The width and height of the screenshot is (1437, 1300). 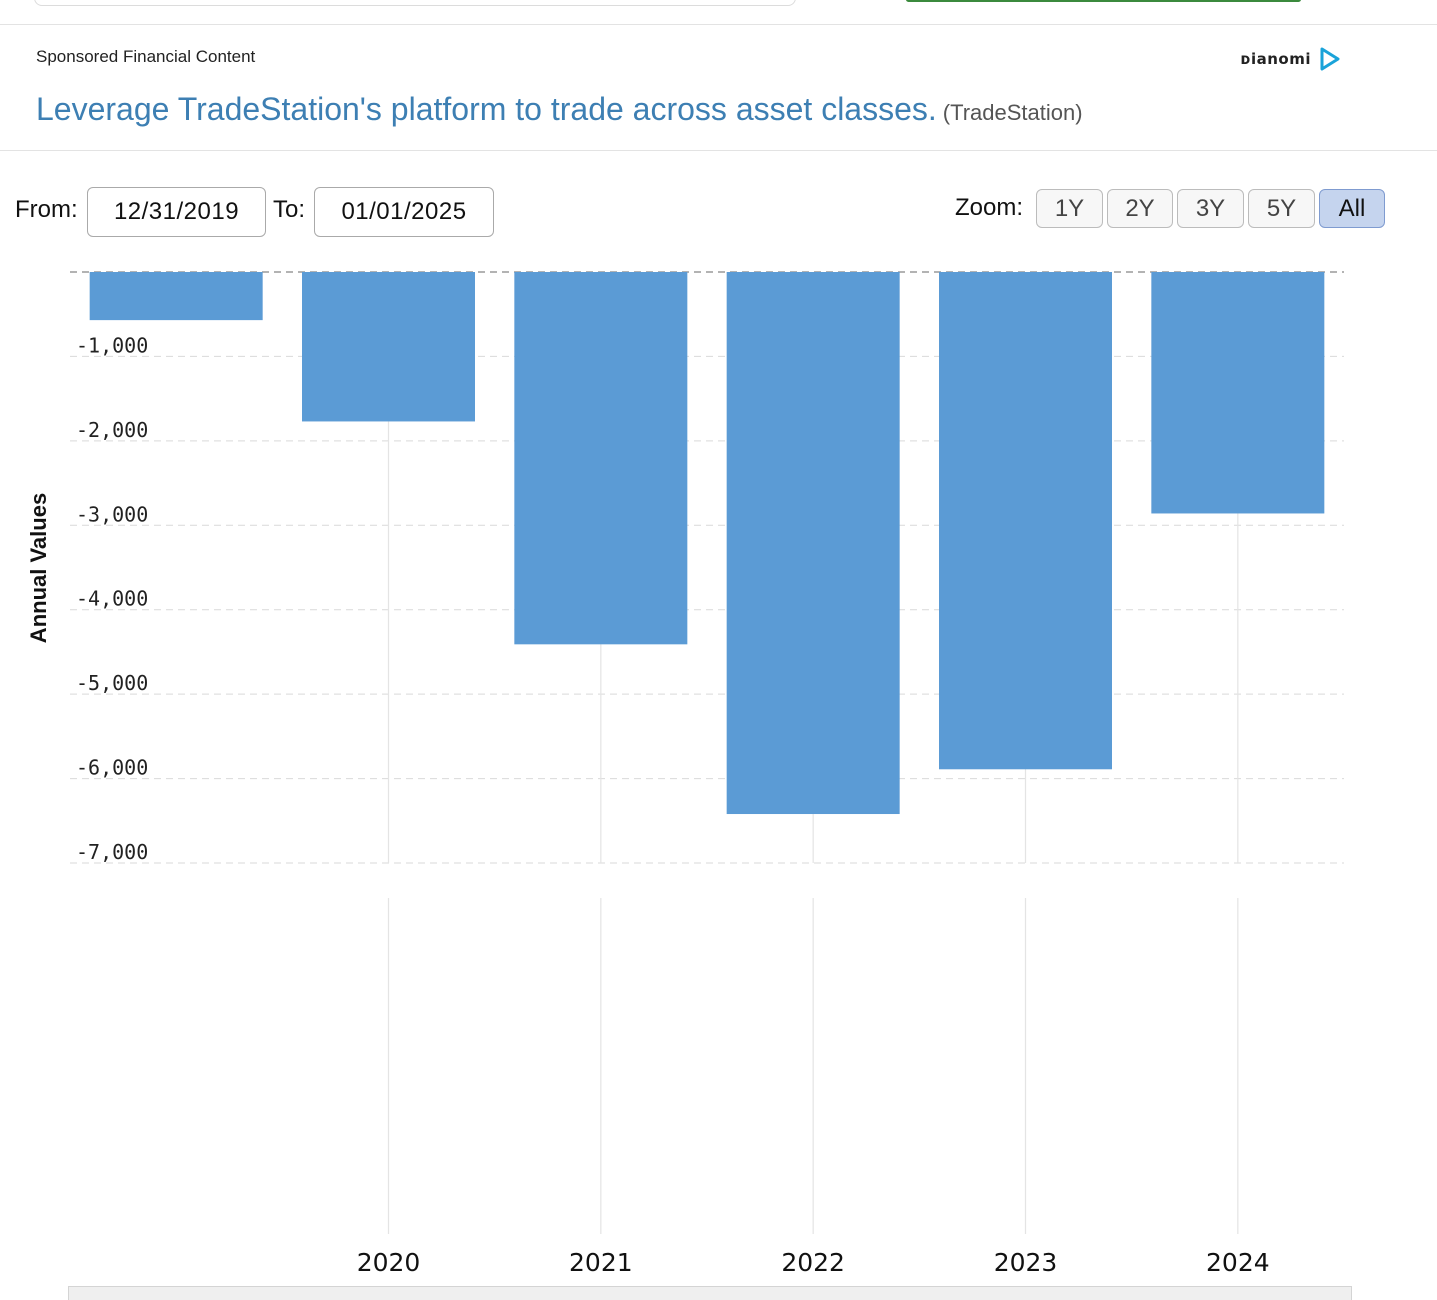 What do you see at coordinates (1238, 393) in the screenshot?
I see `bar-2024` at bounding box center [1238, 393].